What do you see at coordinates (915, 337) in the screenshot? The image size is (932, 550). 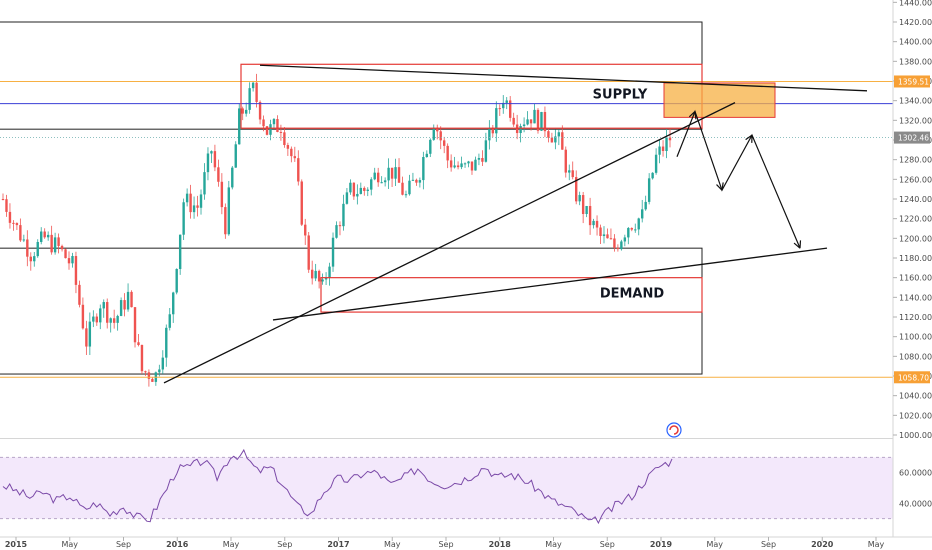 I see `y-tick-label: 1100.00` at bounding box center [915, 337].